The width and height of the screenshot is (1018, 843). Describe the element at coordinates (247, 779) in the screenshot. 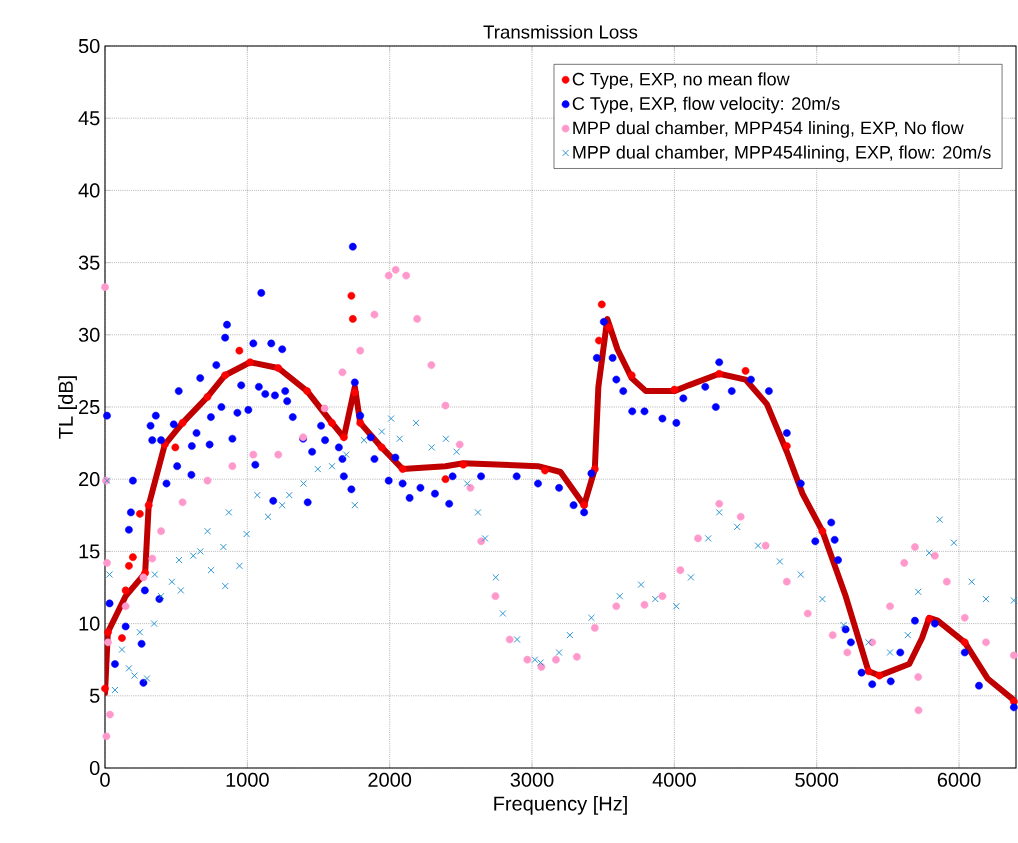

I see `x-tick-label: 1000` at that location.